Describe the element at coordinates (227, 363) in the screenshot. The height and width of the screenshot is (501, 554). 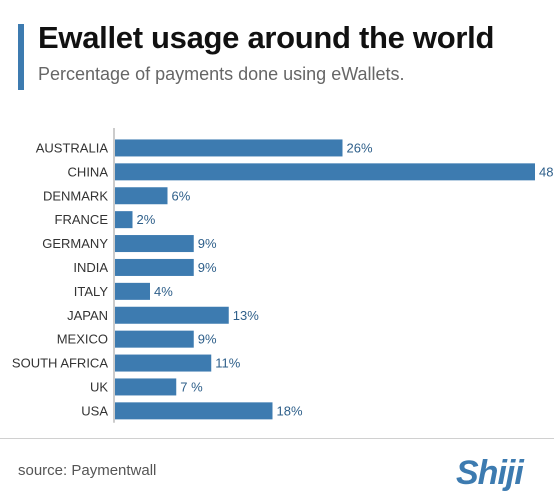
I see `data-label: 11%` at that location.